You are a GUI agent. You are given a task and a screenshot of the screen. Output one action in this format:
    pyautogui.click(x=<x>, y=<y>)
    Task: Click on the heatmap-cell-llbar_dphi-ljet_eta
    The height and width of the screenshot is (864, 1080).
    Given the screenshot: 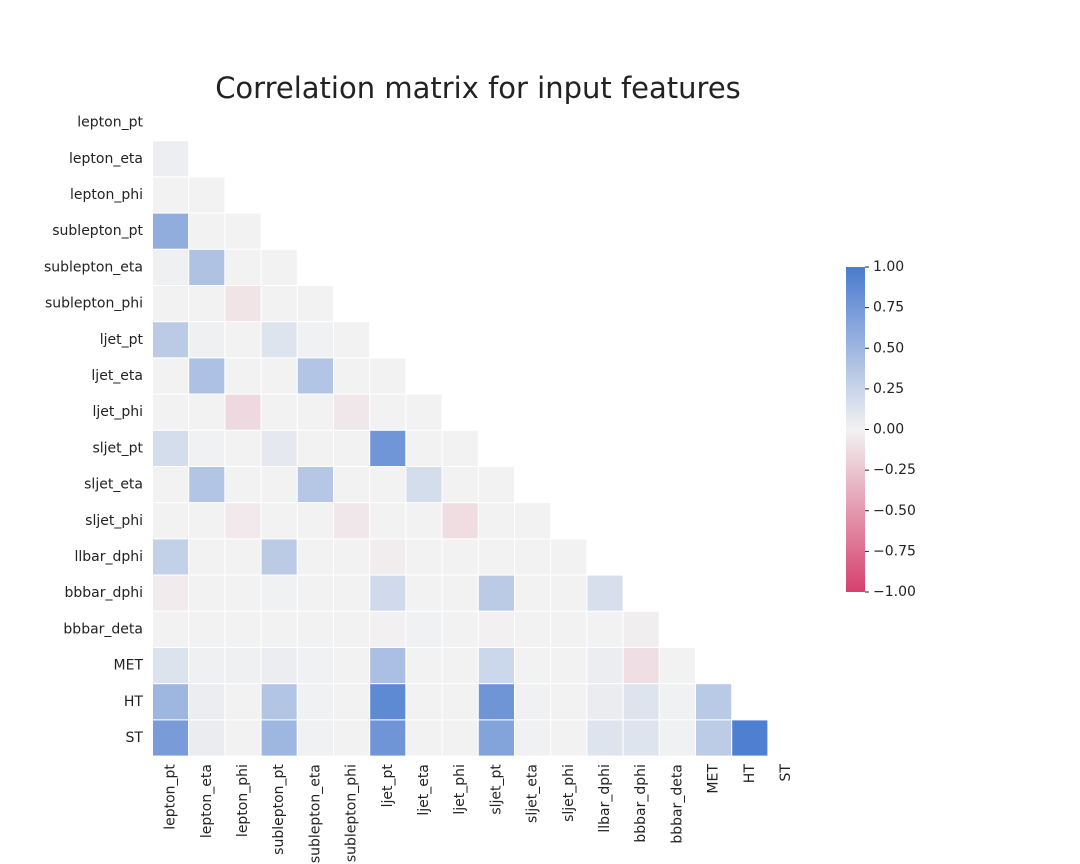 What is the action you would take?
    pyautogui.click(x=424, y=557)
    